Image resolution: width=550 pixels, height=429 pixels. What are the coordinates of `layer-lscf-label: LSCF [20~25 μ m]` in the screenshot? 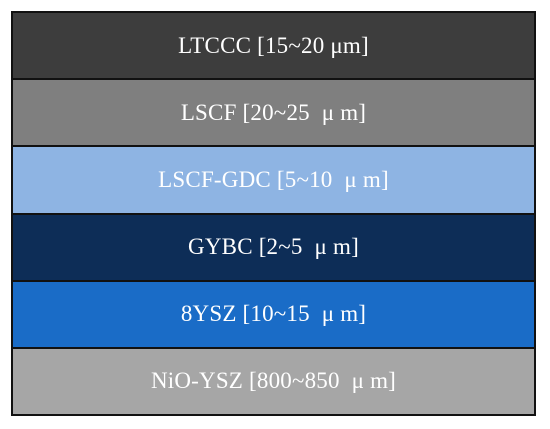 It's located at (273, 112).